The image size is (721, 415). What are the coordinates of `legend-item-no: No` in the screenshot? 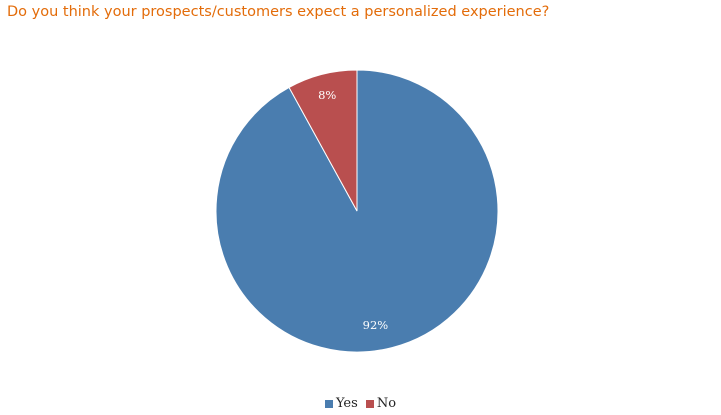 It's located at (381, 403).